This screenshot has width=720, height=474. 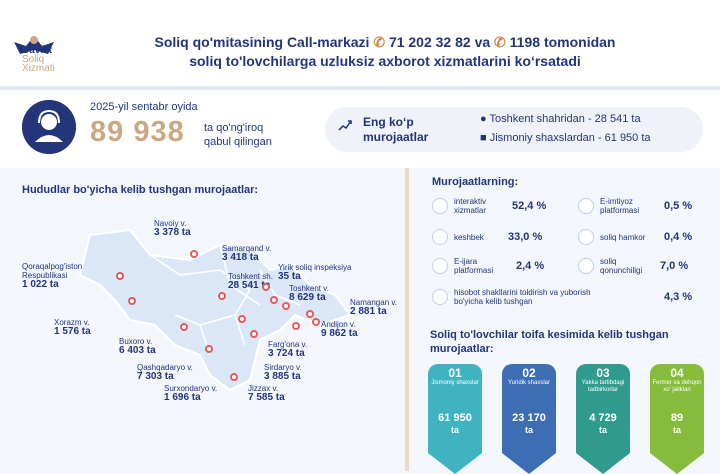 What do you see at coordinates (529, 439) in the screenshot?
I see `category-body: 23 170 ta` at bounding box center [529, 439].